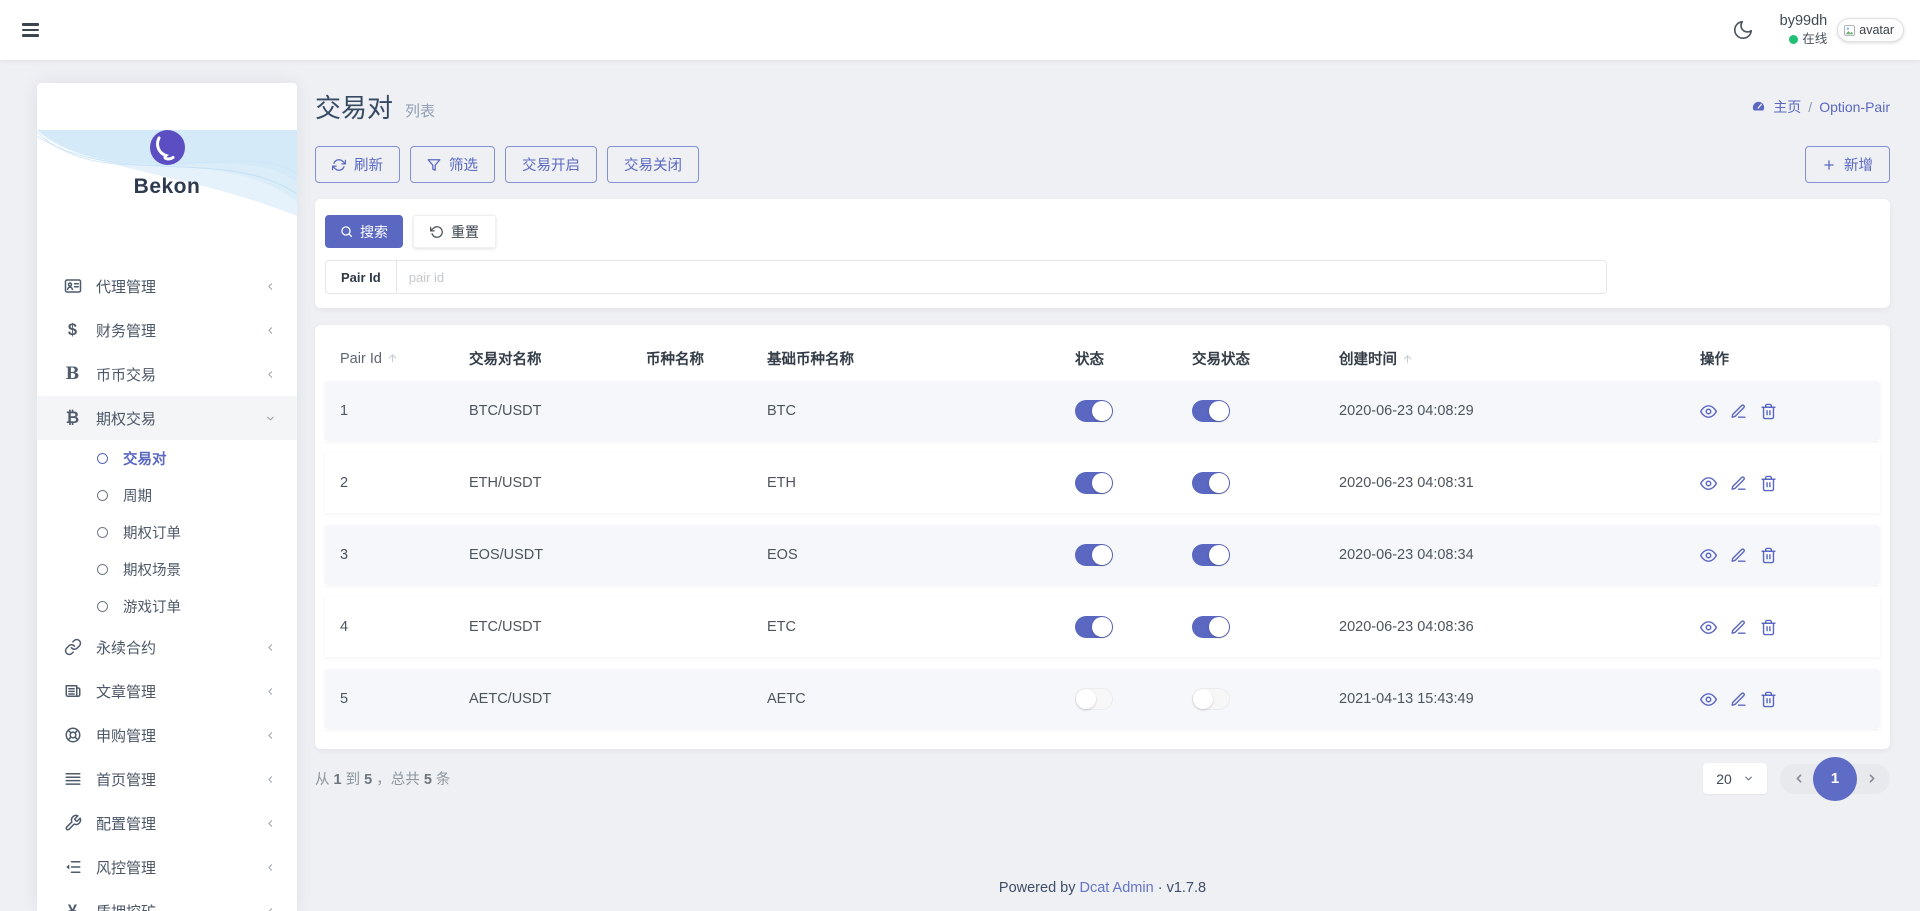 The height and width of the screenshot is (911, 1920). What do you see at coordinates (454, 231) in the screenshot?
I see `reset-button: 重置` at bounding box center [454, 231].